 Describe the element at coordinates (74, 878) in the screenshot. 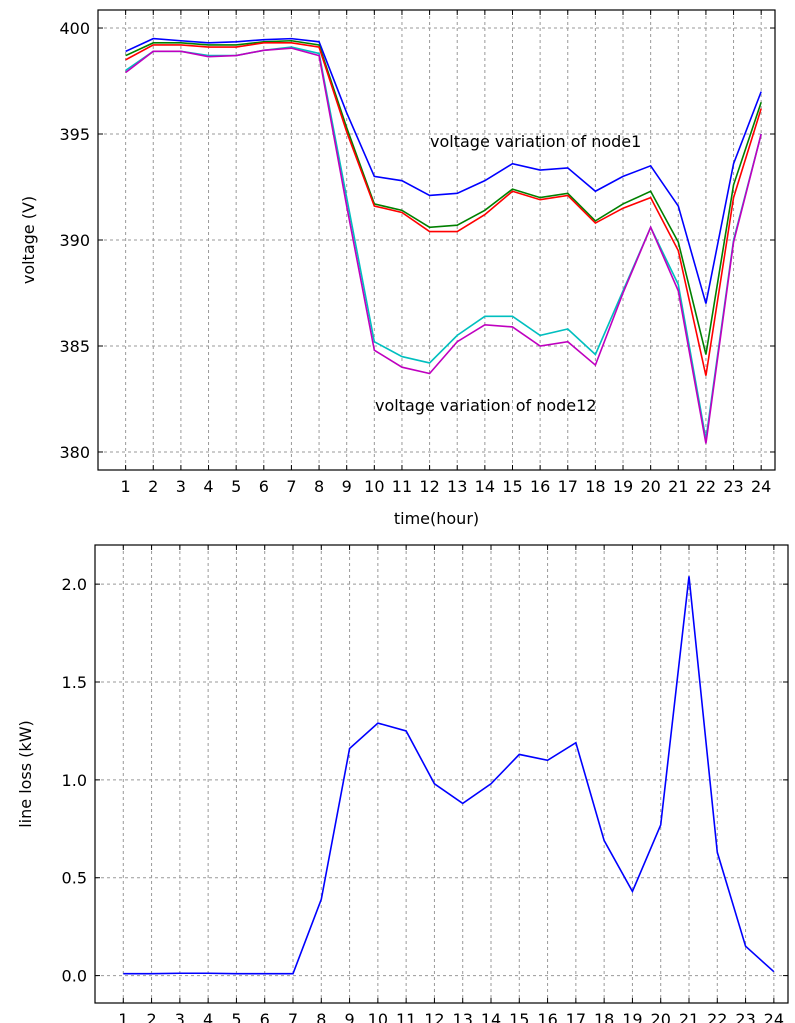

I see `y-tick-label: 0.5` at that location.